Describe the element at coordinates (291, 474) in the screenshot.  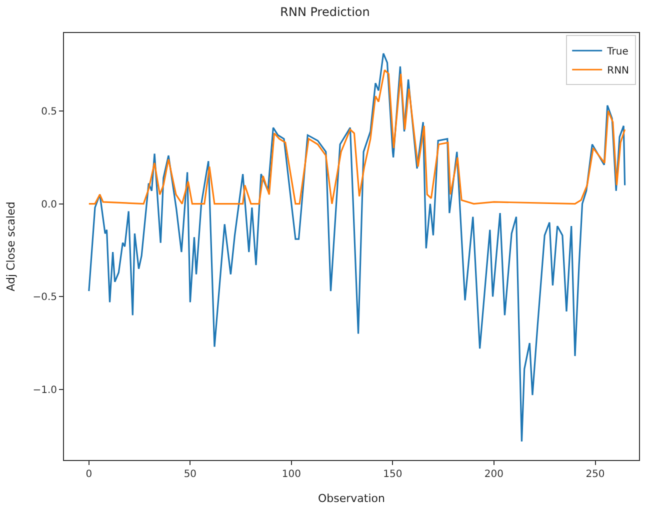
I see `x-tick-label: 100` at that location.